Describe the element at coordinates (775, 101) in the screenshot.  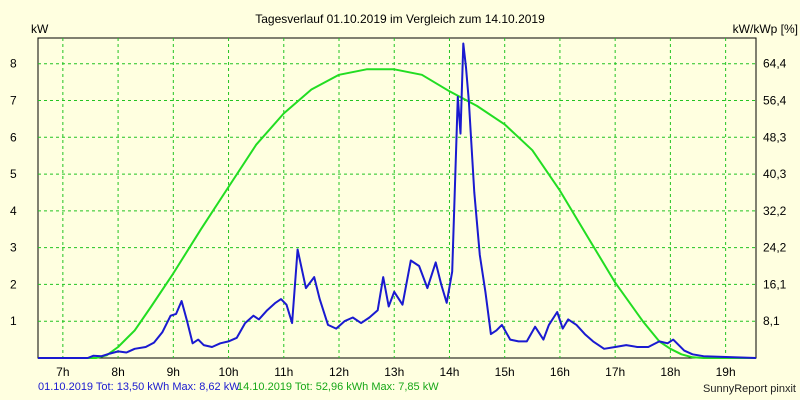
I see `y-tick-label-right: 56,4` at that location.